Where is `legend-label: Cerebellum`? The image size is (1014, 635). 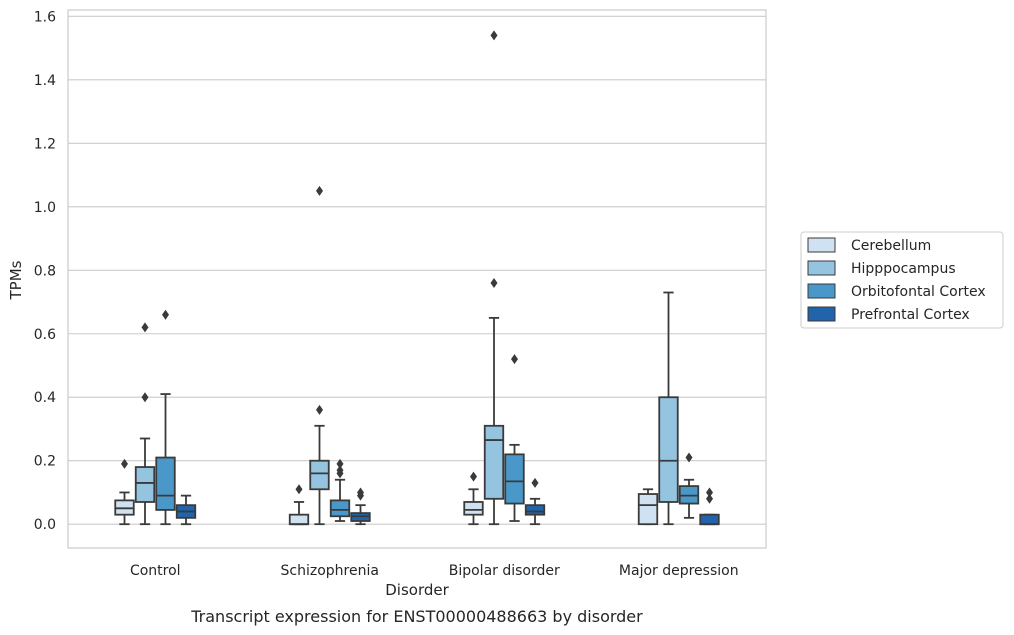
legend-label: Cerebellum is located at coordinates (891, 246).